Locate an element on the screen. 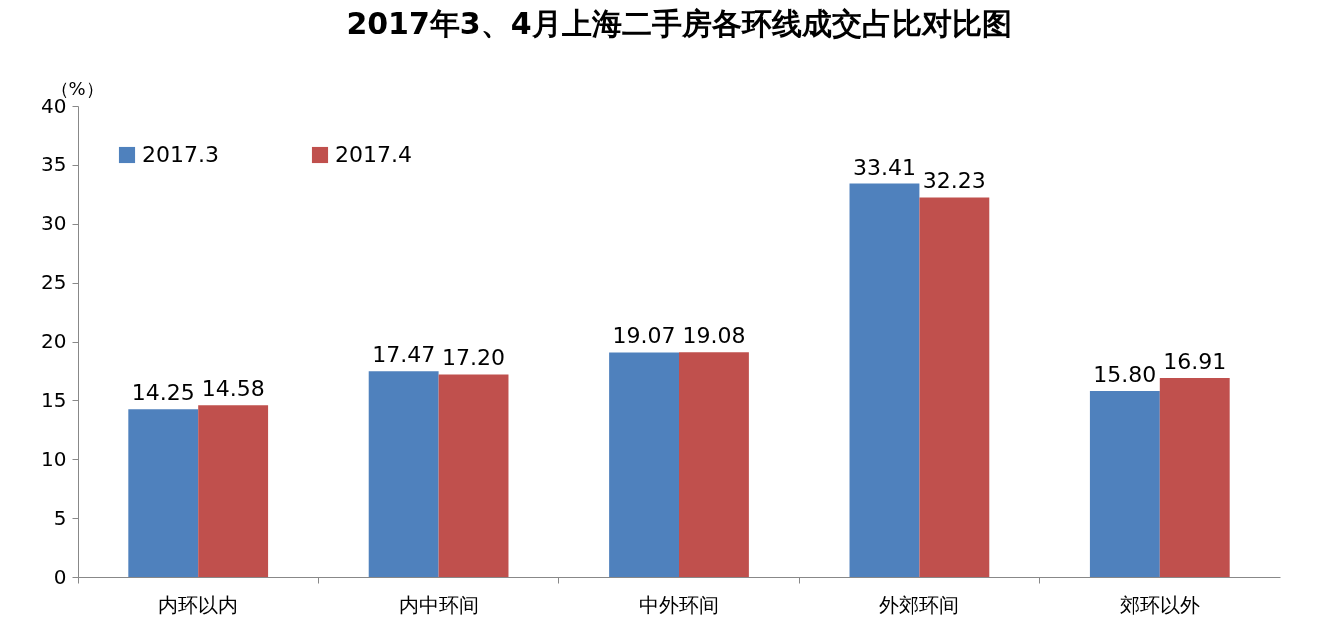 The width and height of the screenshot is (1338, 635). y-tick-label: 5 is located at coordinates (60, 517).